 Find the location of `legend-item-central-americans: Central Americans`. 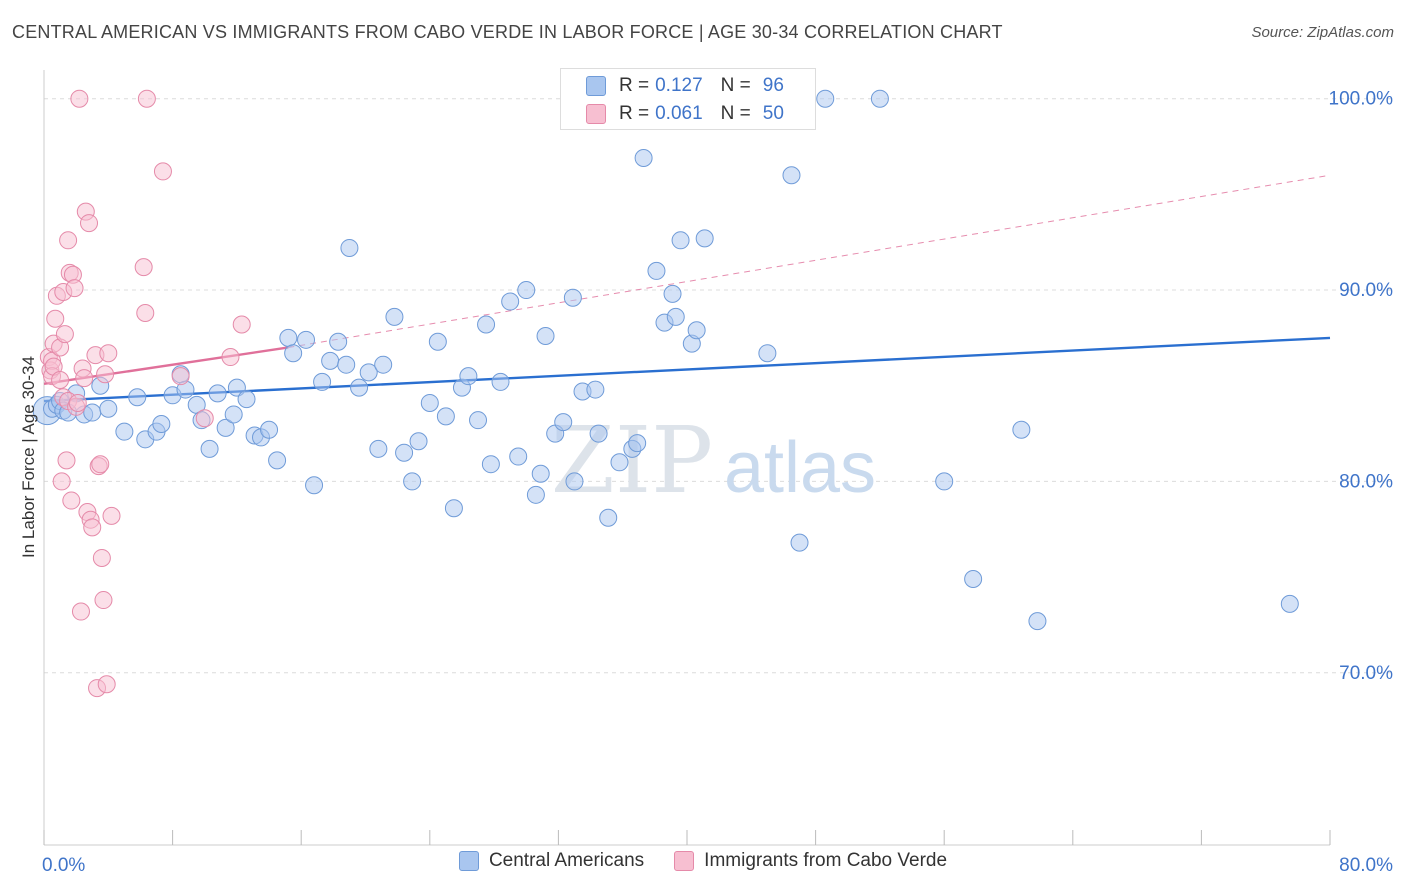

legend-item-central-americans: Central Americans is located at coordinates (551, 861).